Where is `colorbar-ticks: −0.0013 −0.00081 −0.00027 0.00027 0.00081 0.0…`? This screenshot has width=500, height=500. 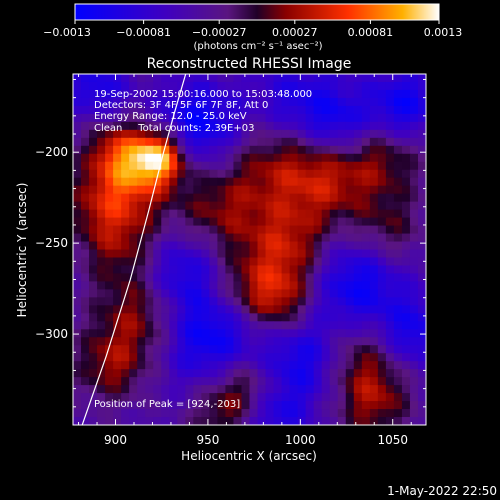
colorbar-ticks: −0.0013 −0.00081 −0.00027 0.00027 0.00081 0.0… is located at coordinates (252, 29).